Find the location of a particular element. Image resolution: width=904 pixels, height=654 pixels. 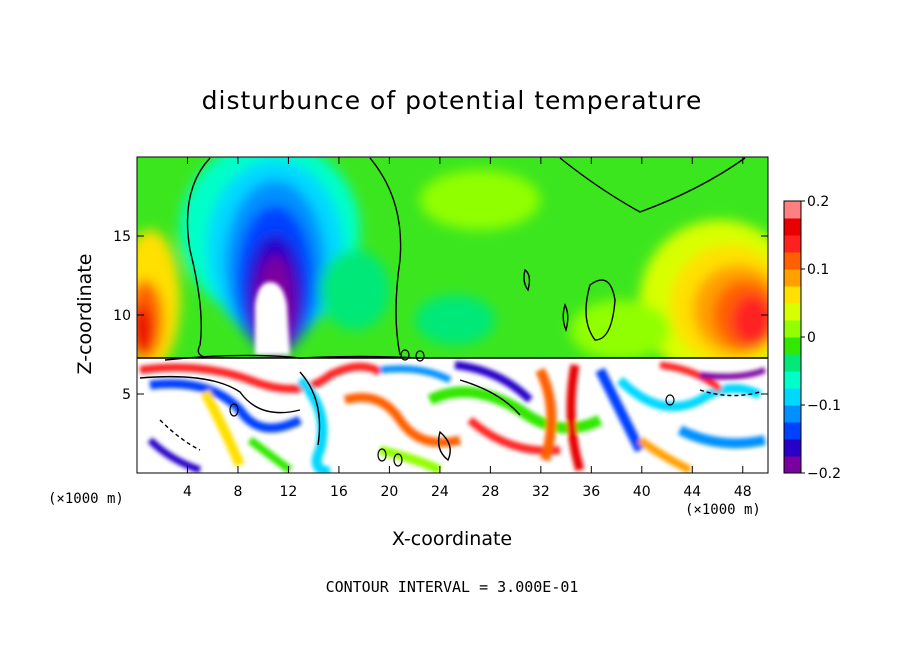

x-axis-label: X-coordinate is located at coordinates (452, 539).